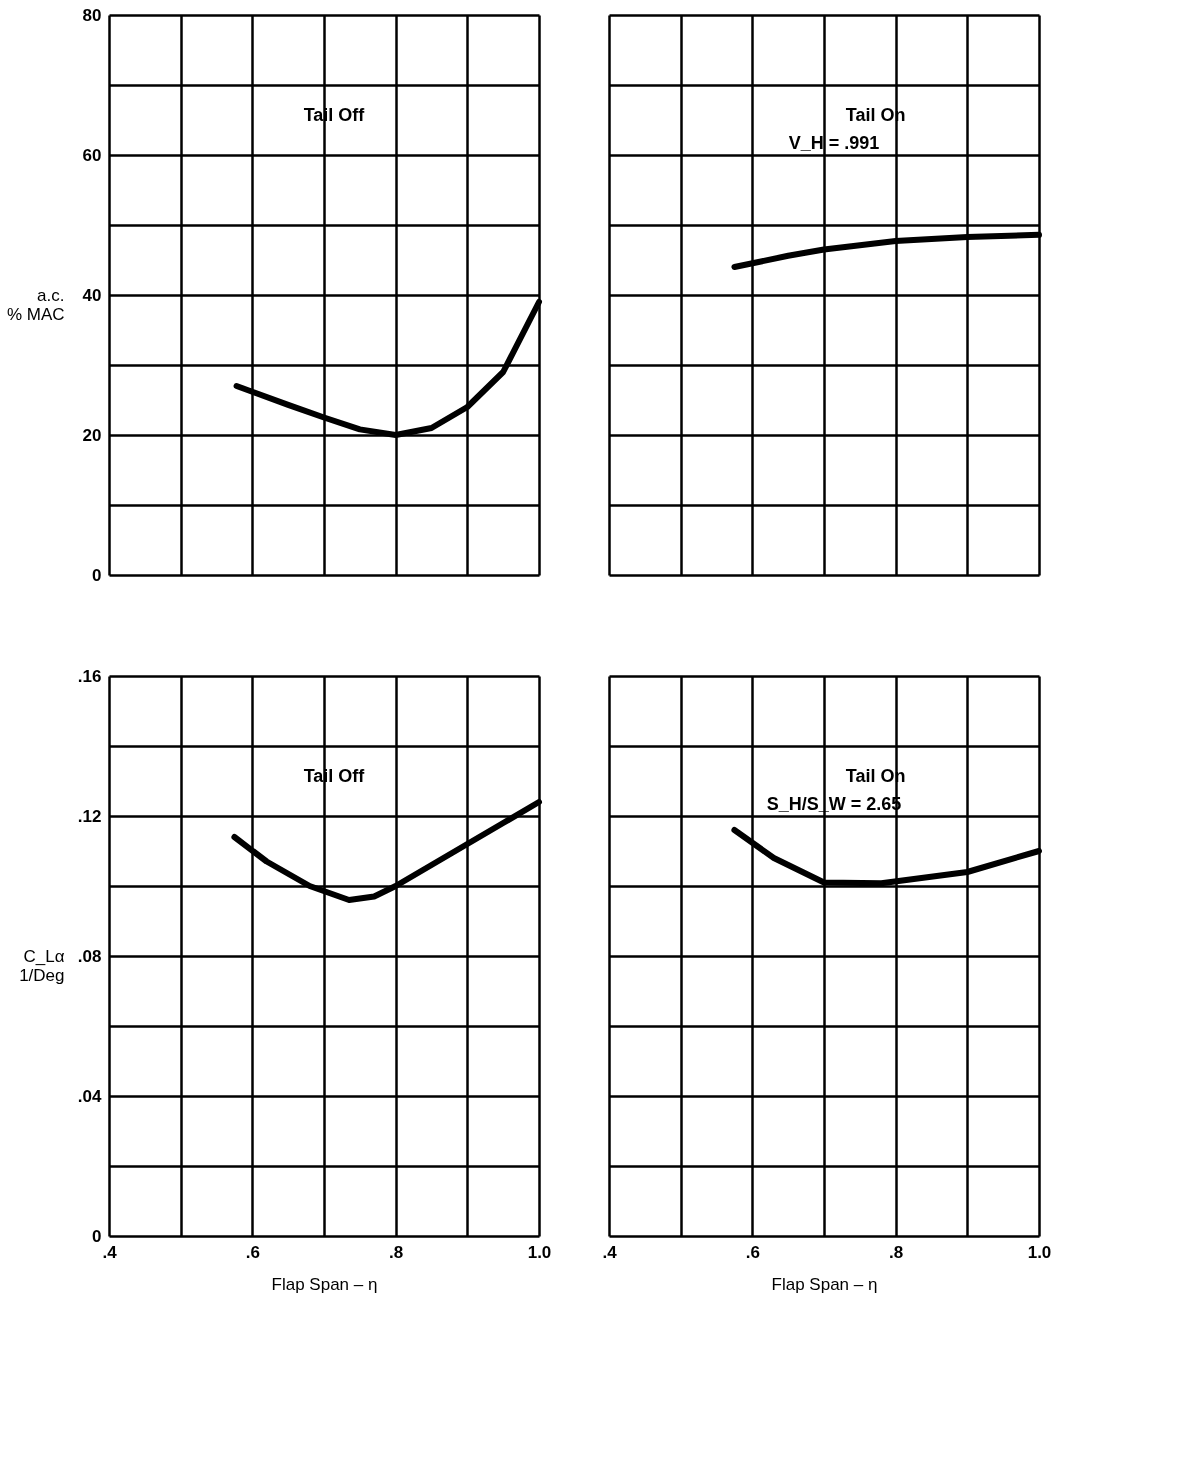 The width and height of the screenshot is (1197, 1467). What do you see at coordinates (89, 956) in the screenshot?
I see `y-tick-label: .08` at bounding box center [89, 956].